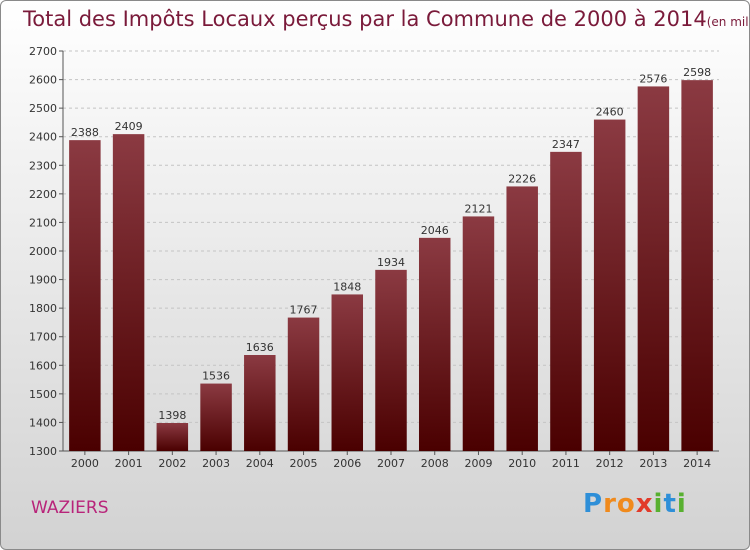 This screenshot has width=750, height=550. I want to click on x-tick-label: 2012, so click(610, 463).